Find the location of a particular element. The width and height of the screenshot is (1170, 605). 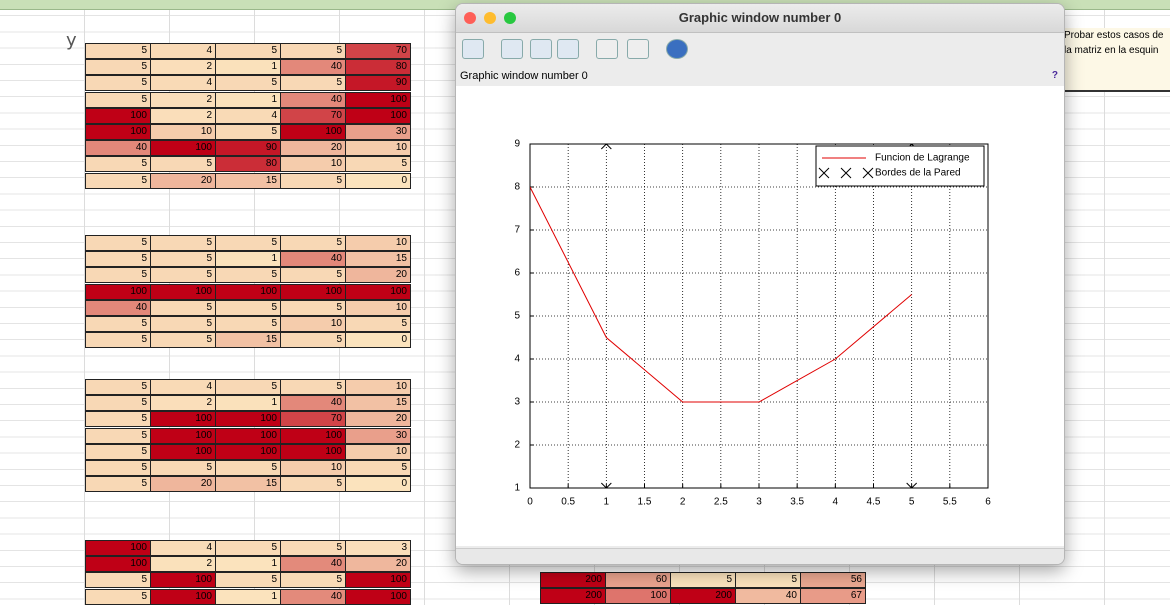

zoom-in-tool is located at coordinates (512, 49).